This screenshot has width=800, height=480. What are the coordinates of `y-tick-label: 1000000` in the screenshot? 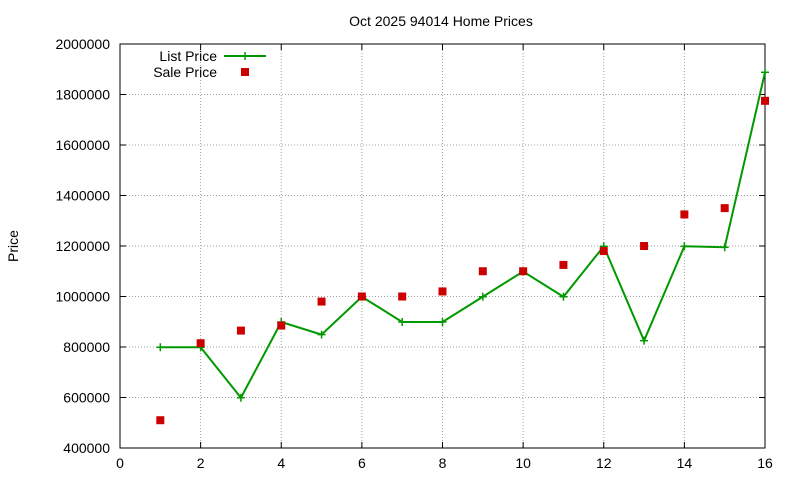 It's located at (82, 297).